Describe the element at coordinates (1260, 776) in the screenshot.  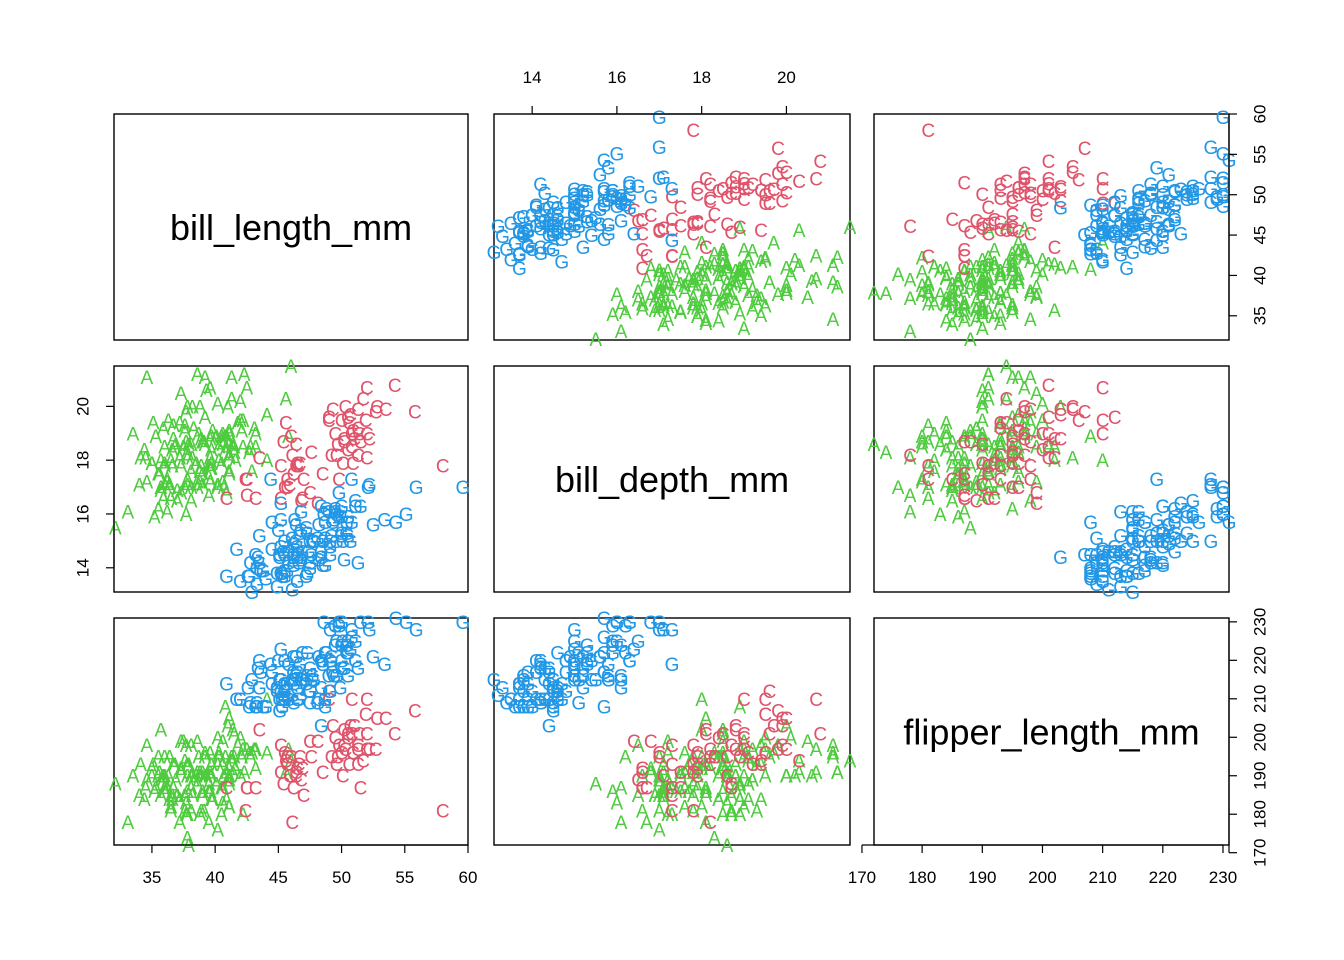
I see `tick-label: 190` at that location.